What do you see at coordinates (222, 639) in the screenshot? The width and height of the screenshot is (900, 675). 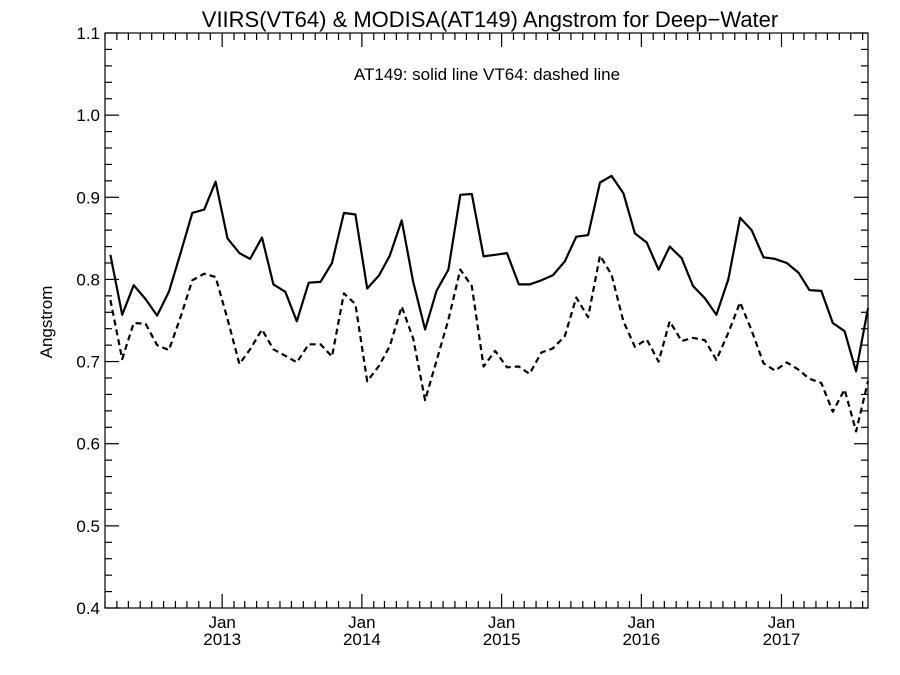 I see `x-tick-year-label: 2013` at bounding box center [222, 639].